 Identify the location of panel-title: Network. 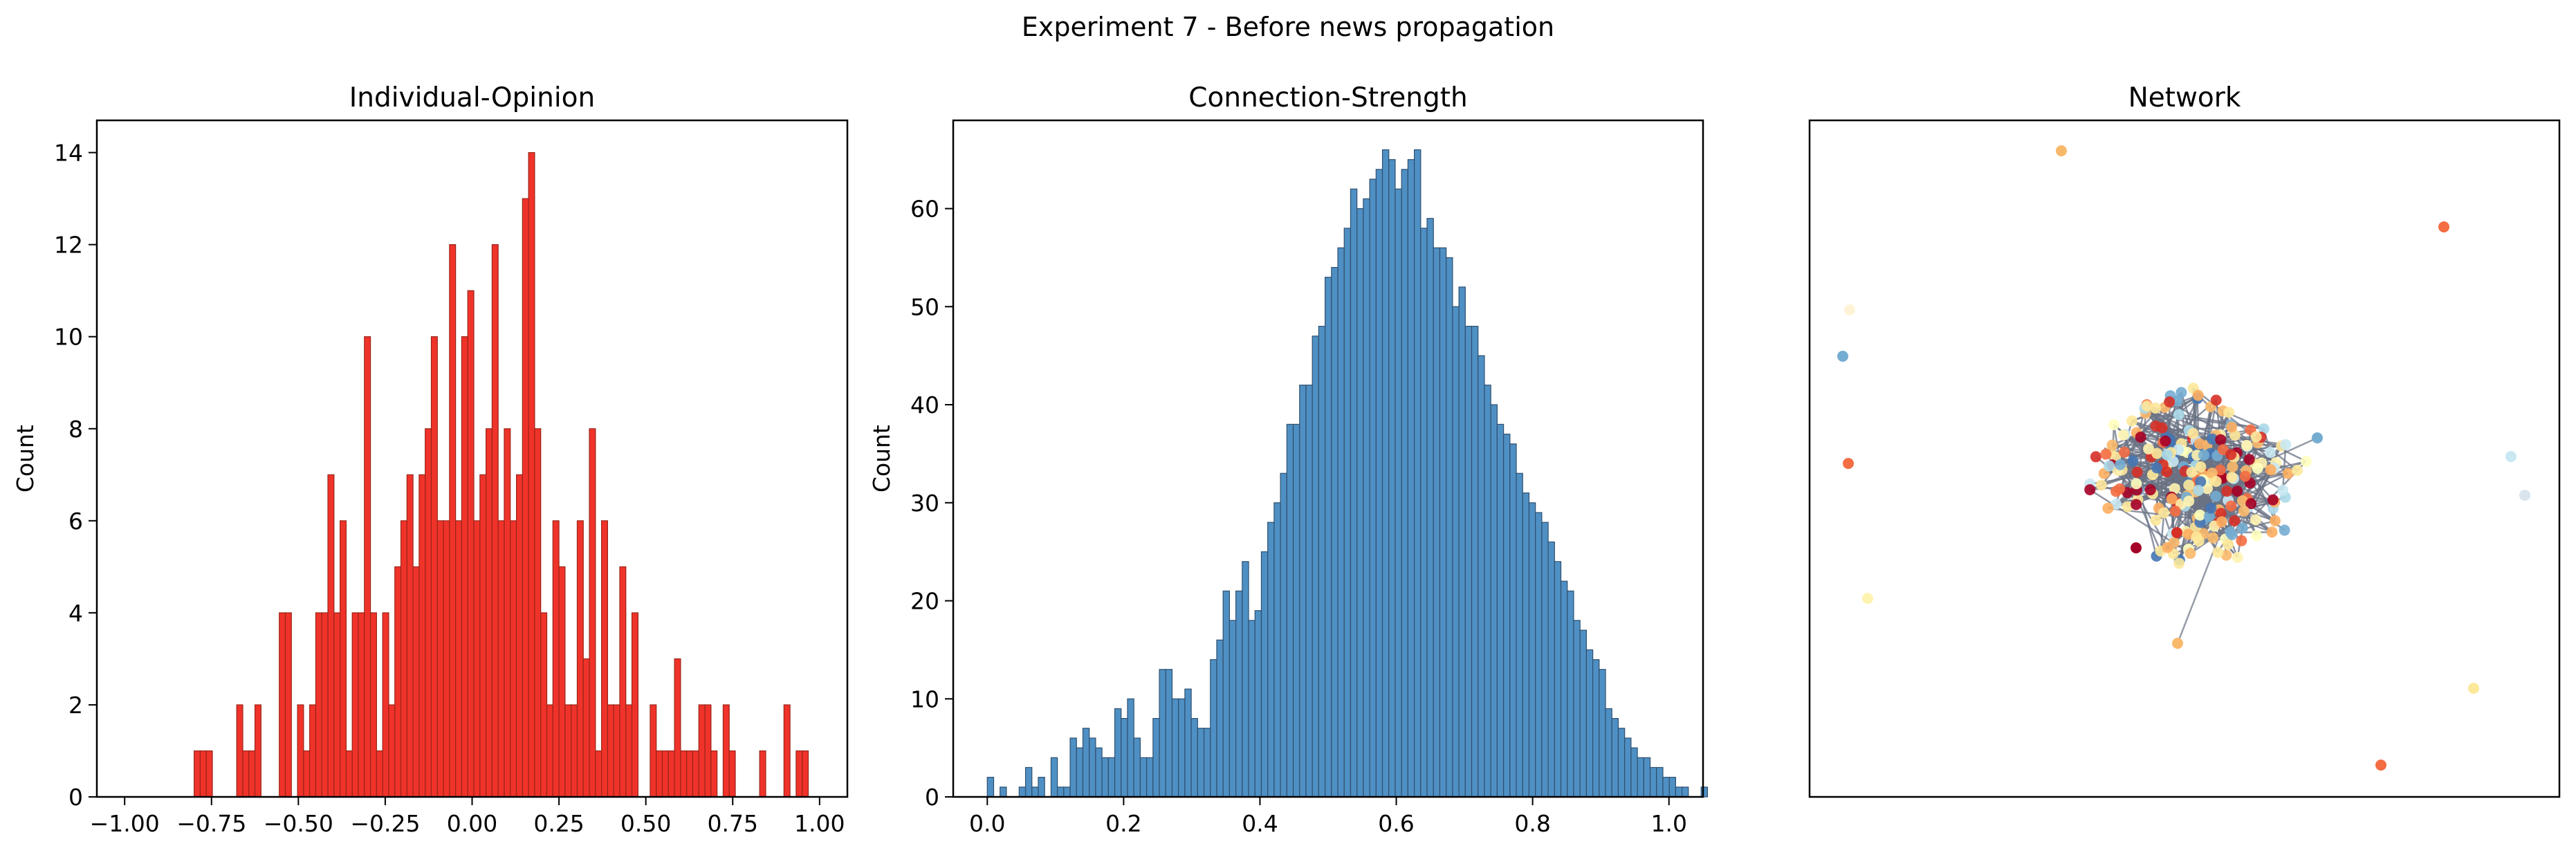
(2184, 97).